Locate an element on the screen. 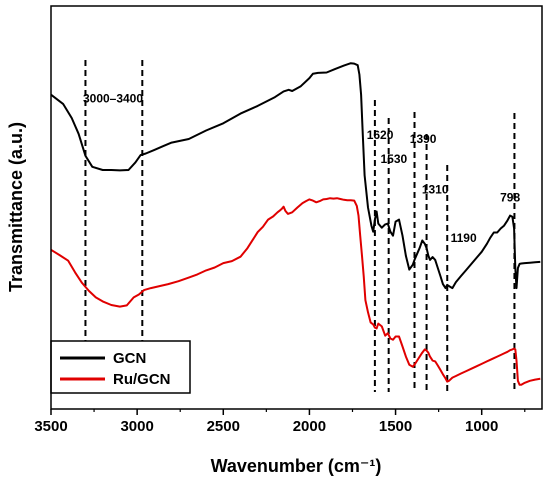  x-tick-label-3500: 3500 is located at coordinates (50, 426).